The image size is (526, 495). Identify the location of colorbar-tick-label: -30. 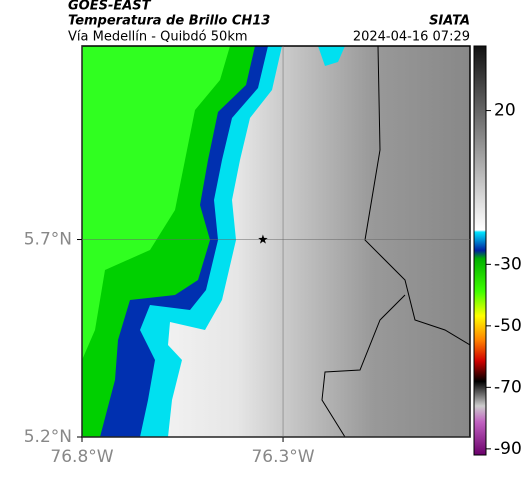
(508, 264).